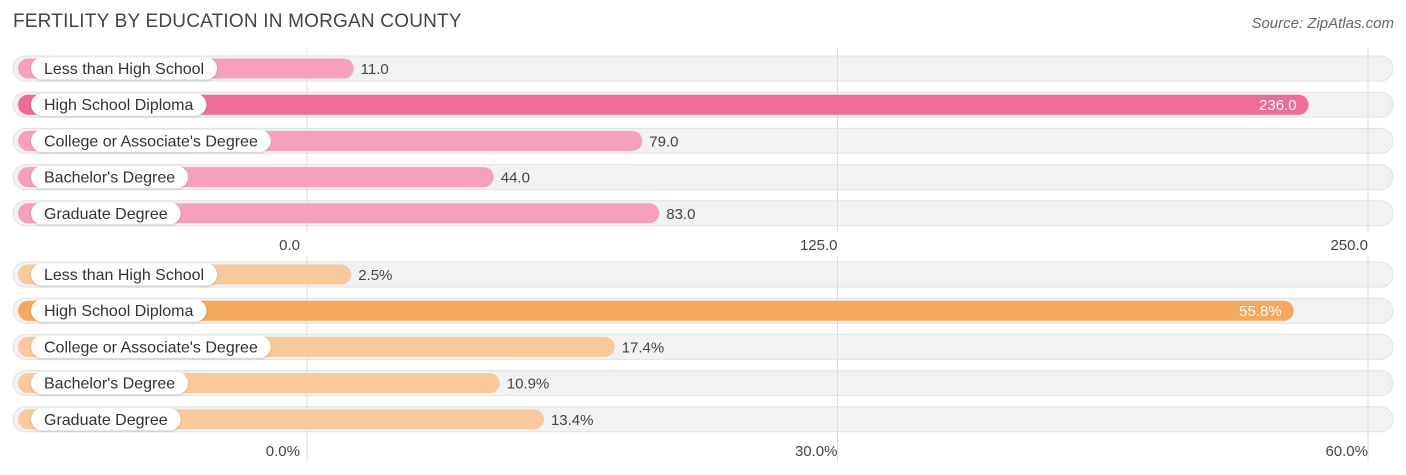 The image size is (1406, 475). Describe the element at coordinates (283, 451) in the screenshot. I see `tick-label: 0.0%` at that location.